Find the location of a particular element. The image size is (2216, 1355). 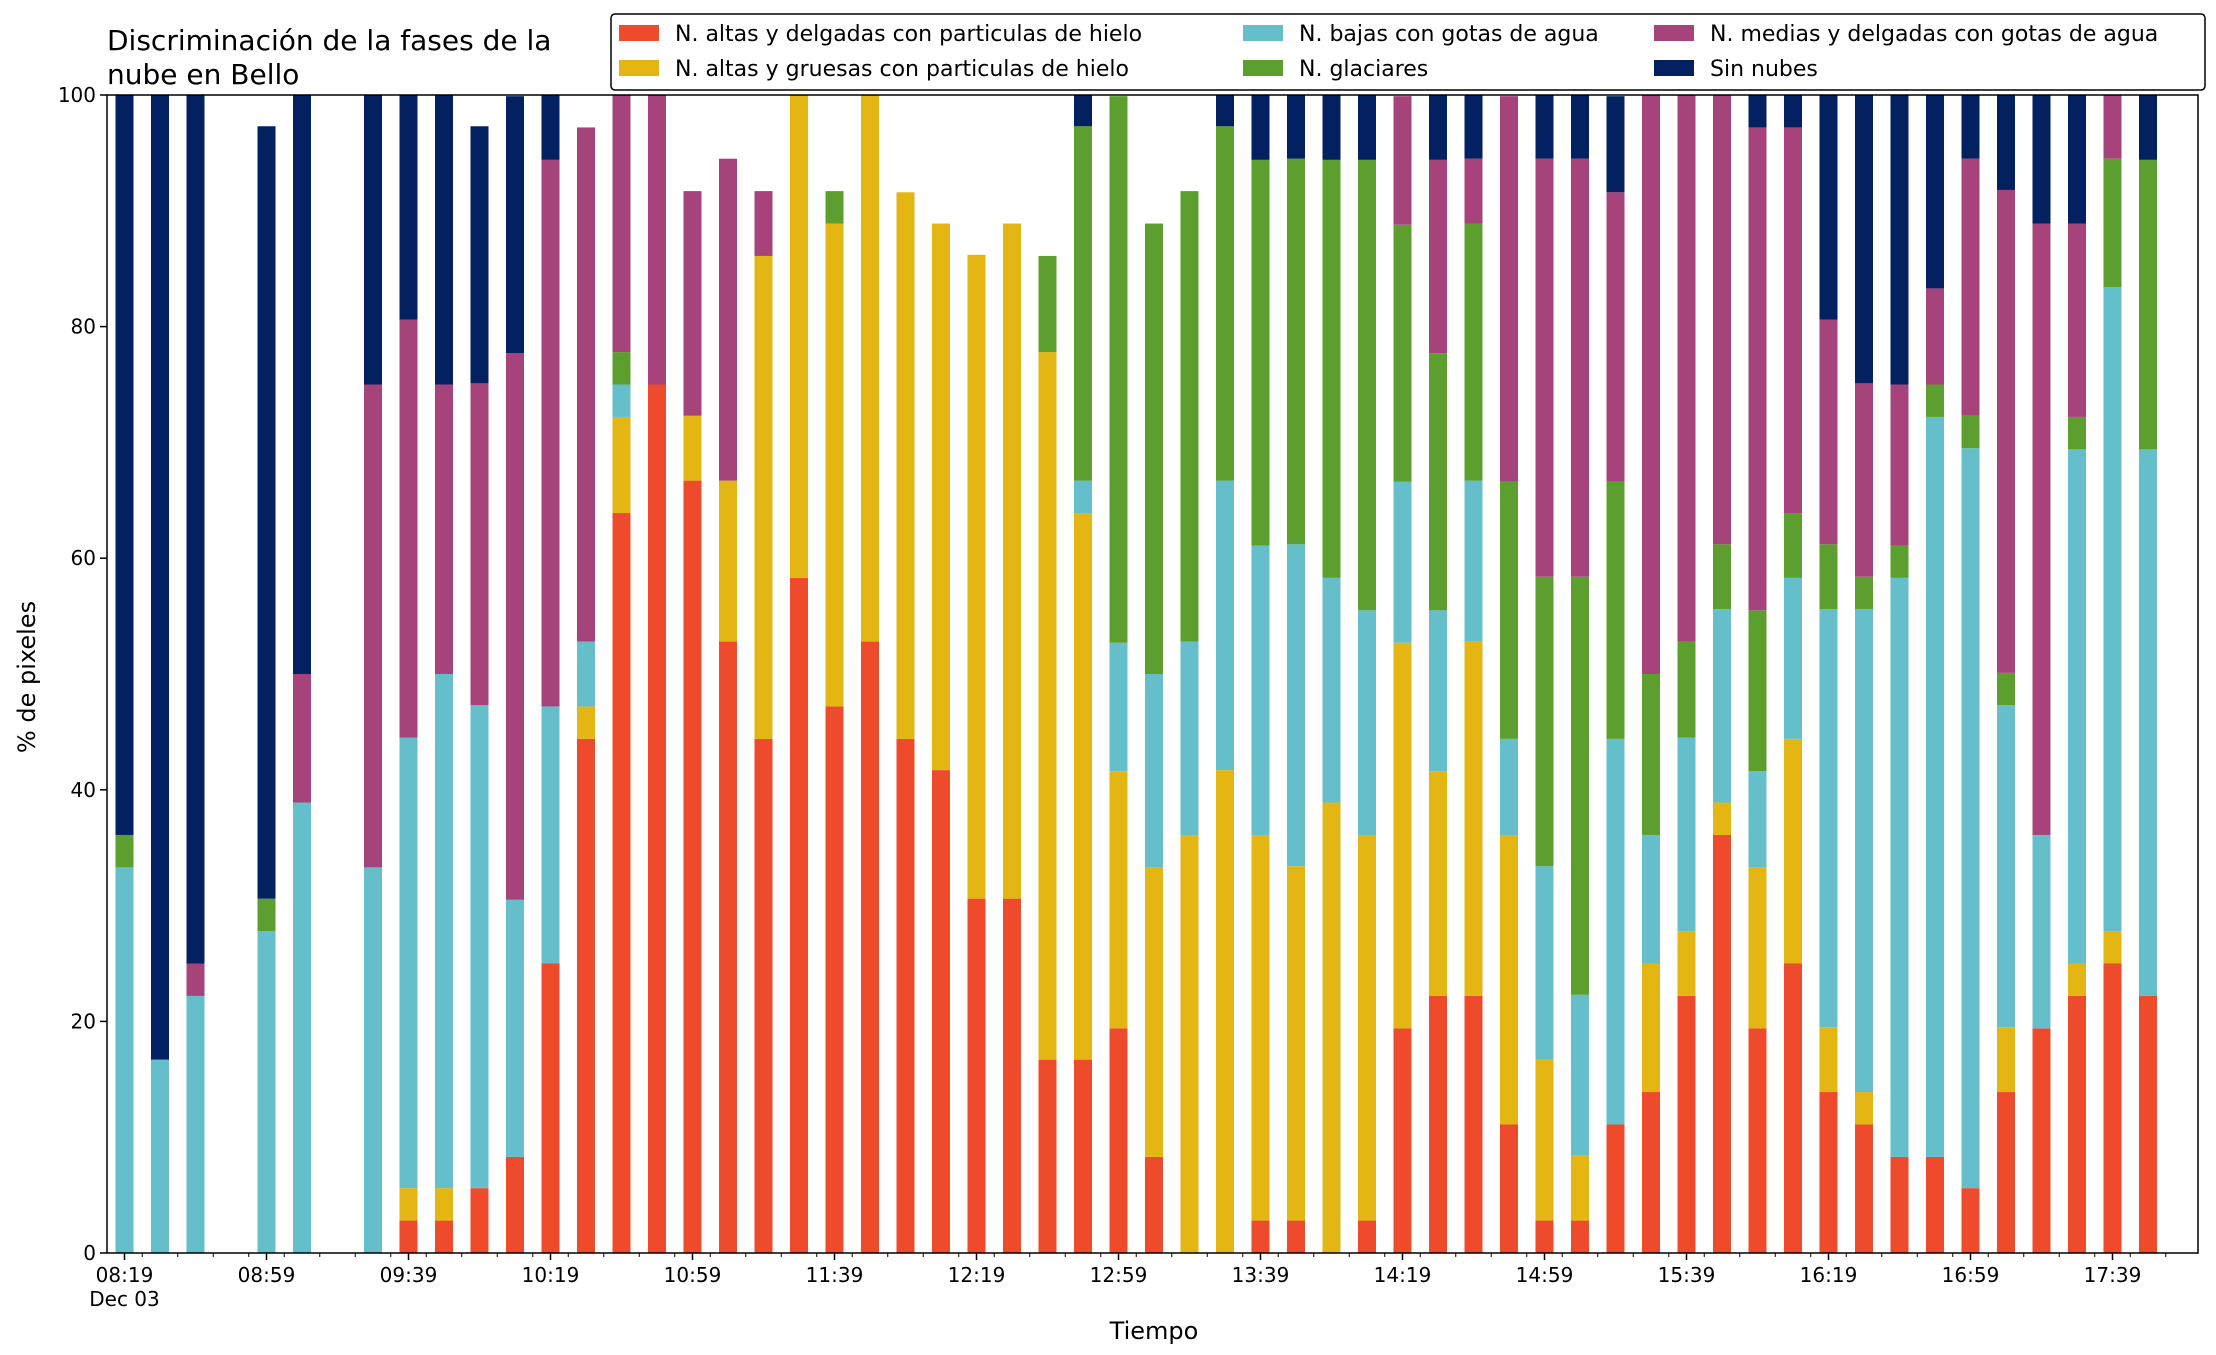

bar-segment-s2-b37 is located at coordinates (1438, 691).